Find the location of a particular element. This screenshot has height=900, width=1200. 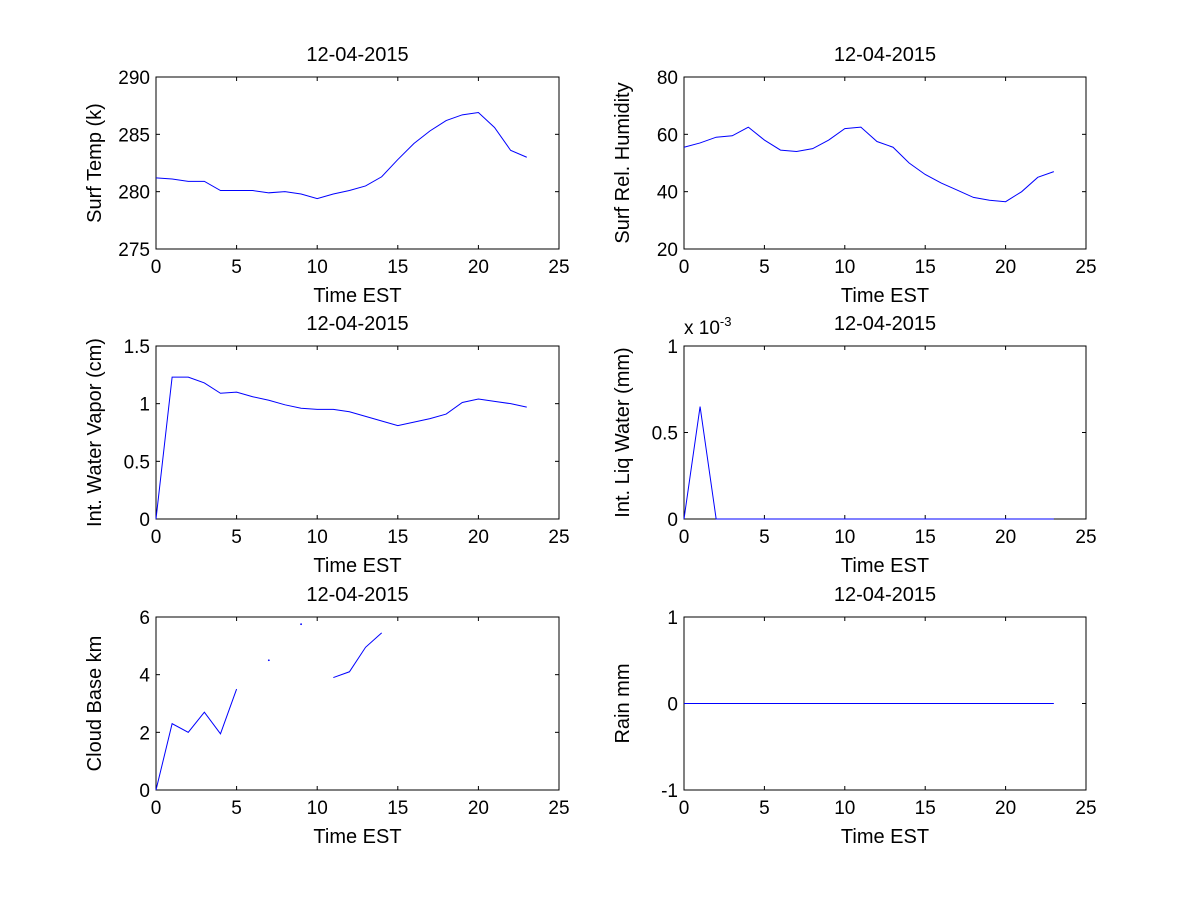

y-tick-label: 40 is located at coordinates (667, 193).